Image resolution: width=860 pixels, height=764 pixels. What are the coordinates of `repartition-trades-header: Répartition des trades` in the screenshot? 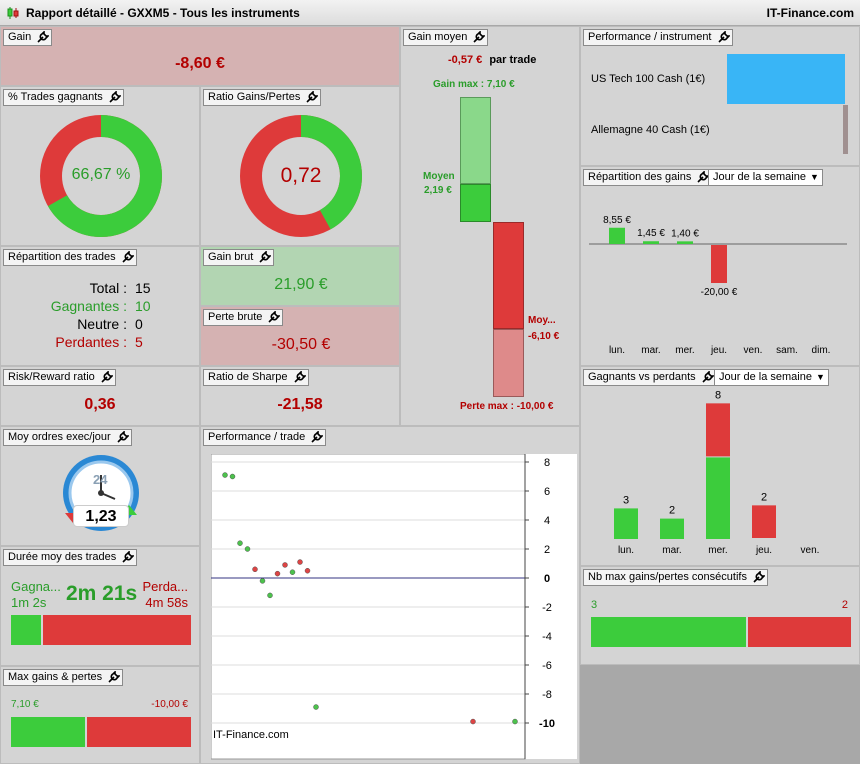 It's located at (70, 257).